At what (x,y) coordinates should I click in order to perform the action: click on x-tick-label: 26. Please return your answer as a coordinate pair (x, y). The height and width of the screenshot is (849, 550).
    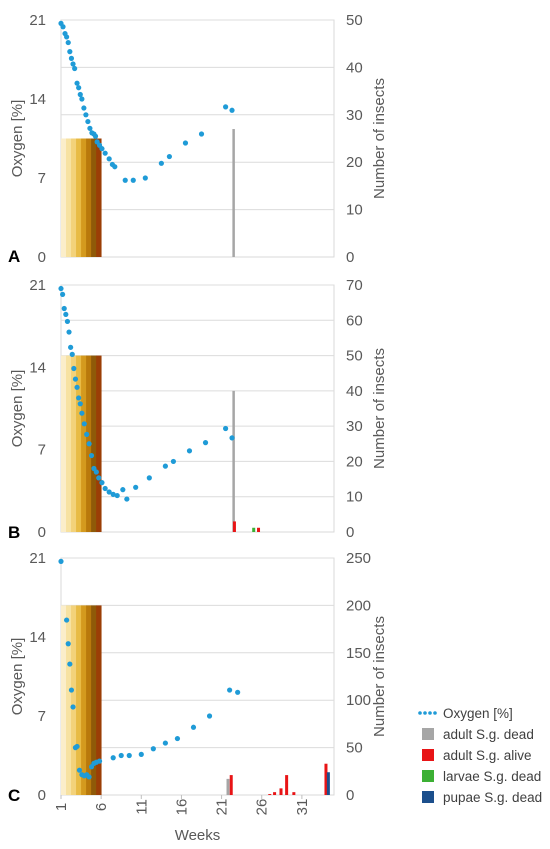
    Looking at the image, I should click on (262, 807).